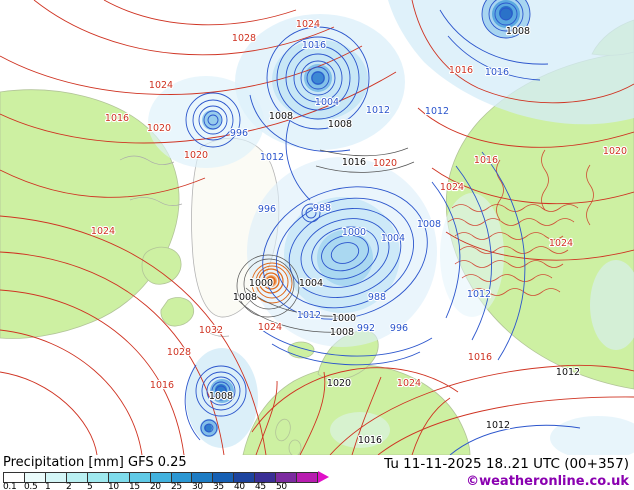 This screenshot has height=490, width=634. What do you see at coordinates (155, 486) in the screenshot?
I see `scale-tick-label: 20` at bounding box center [155, 486].